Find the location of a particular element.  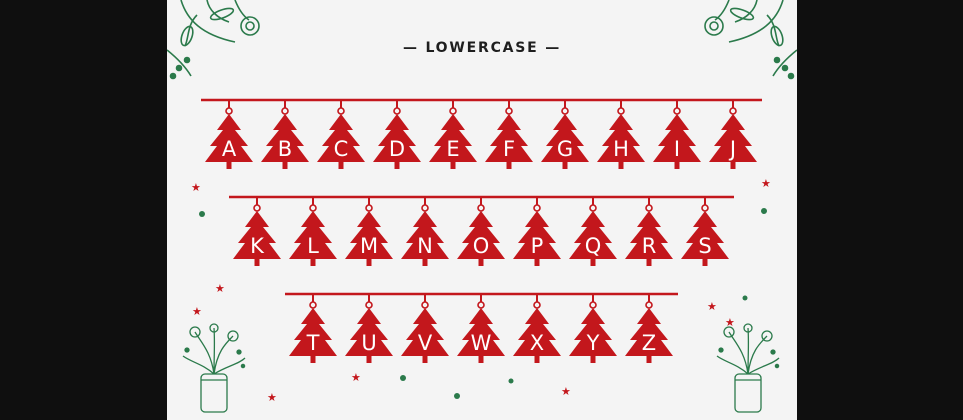

letter-glyph: Y is located at coordinates (593, 343).